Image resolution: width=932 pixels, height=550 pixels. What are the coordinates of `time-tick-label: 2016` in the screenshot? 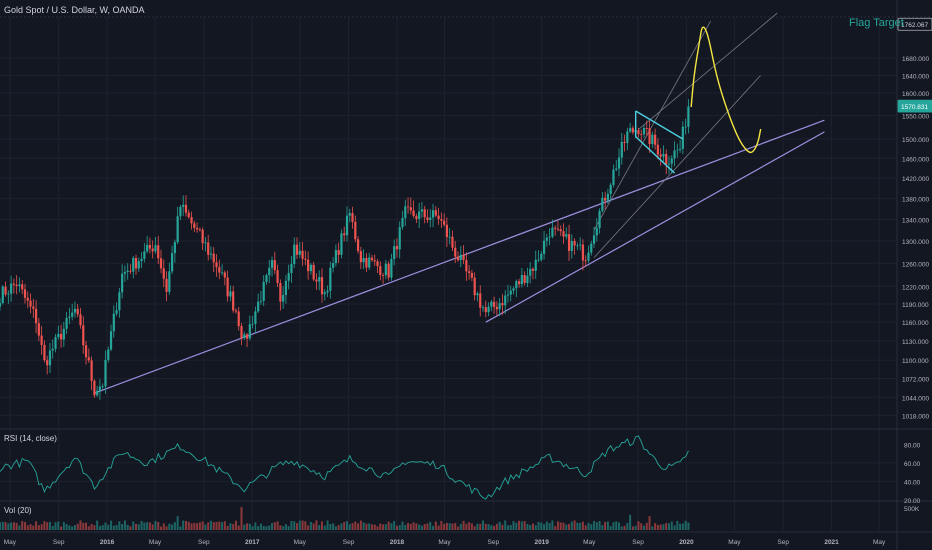 It's located at (107, 542).